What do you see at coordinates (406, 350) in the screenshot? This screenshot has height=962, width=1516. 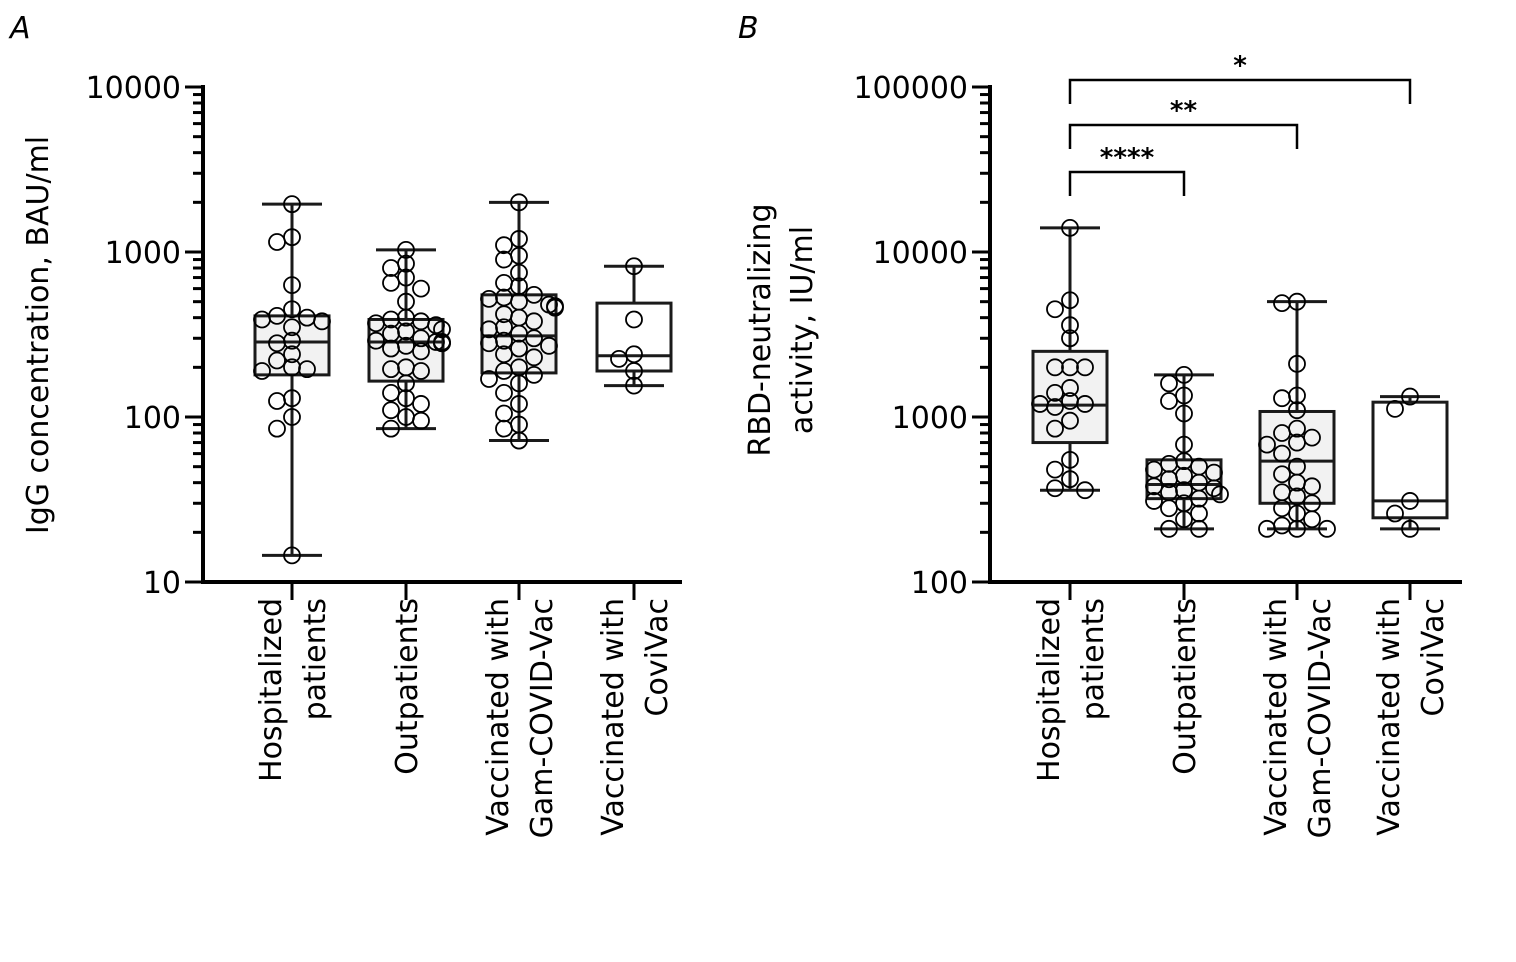 I see `iqr-box` at bounding box center [406, 350].